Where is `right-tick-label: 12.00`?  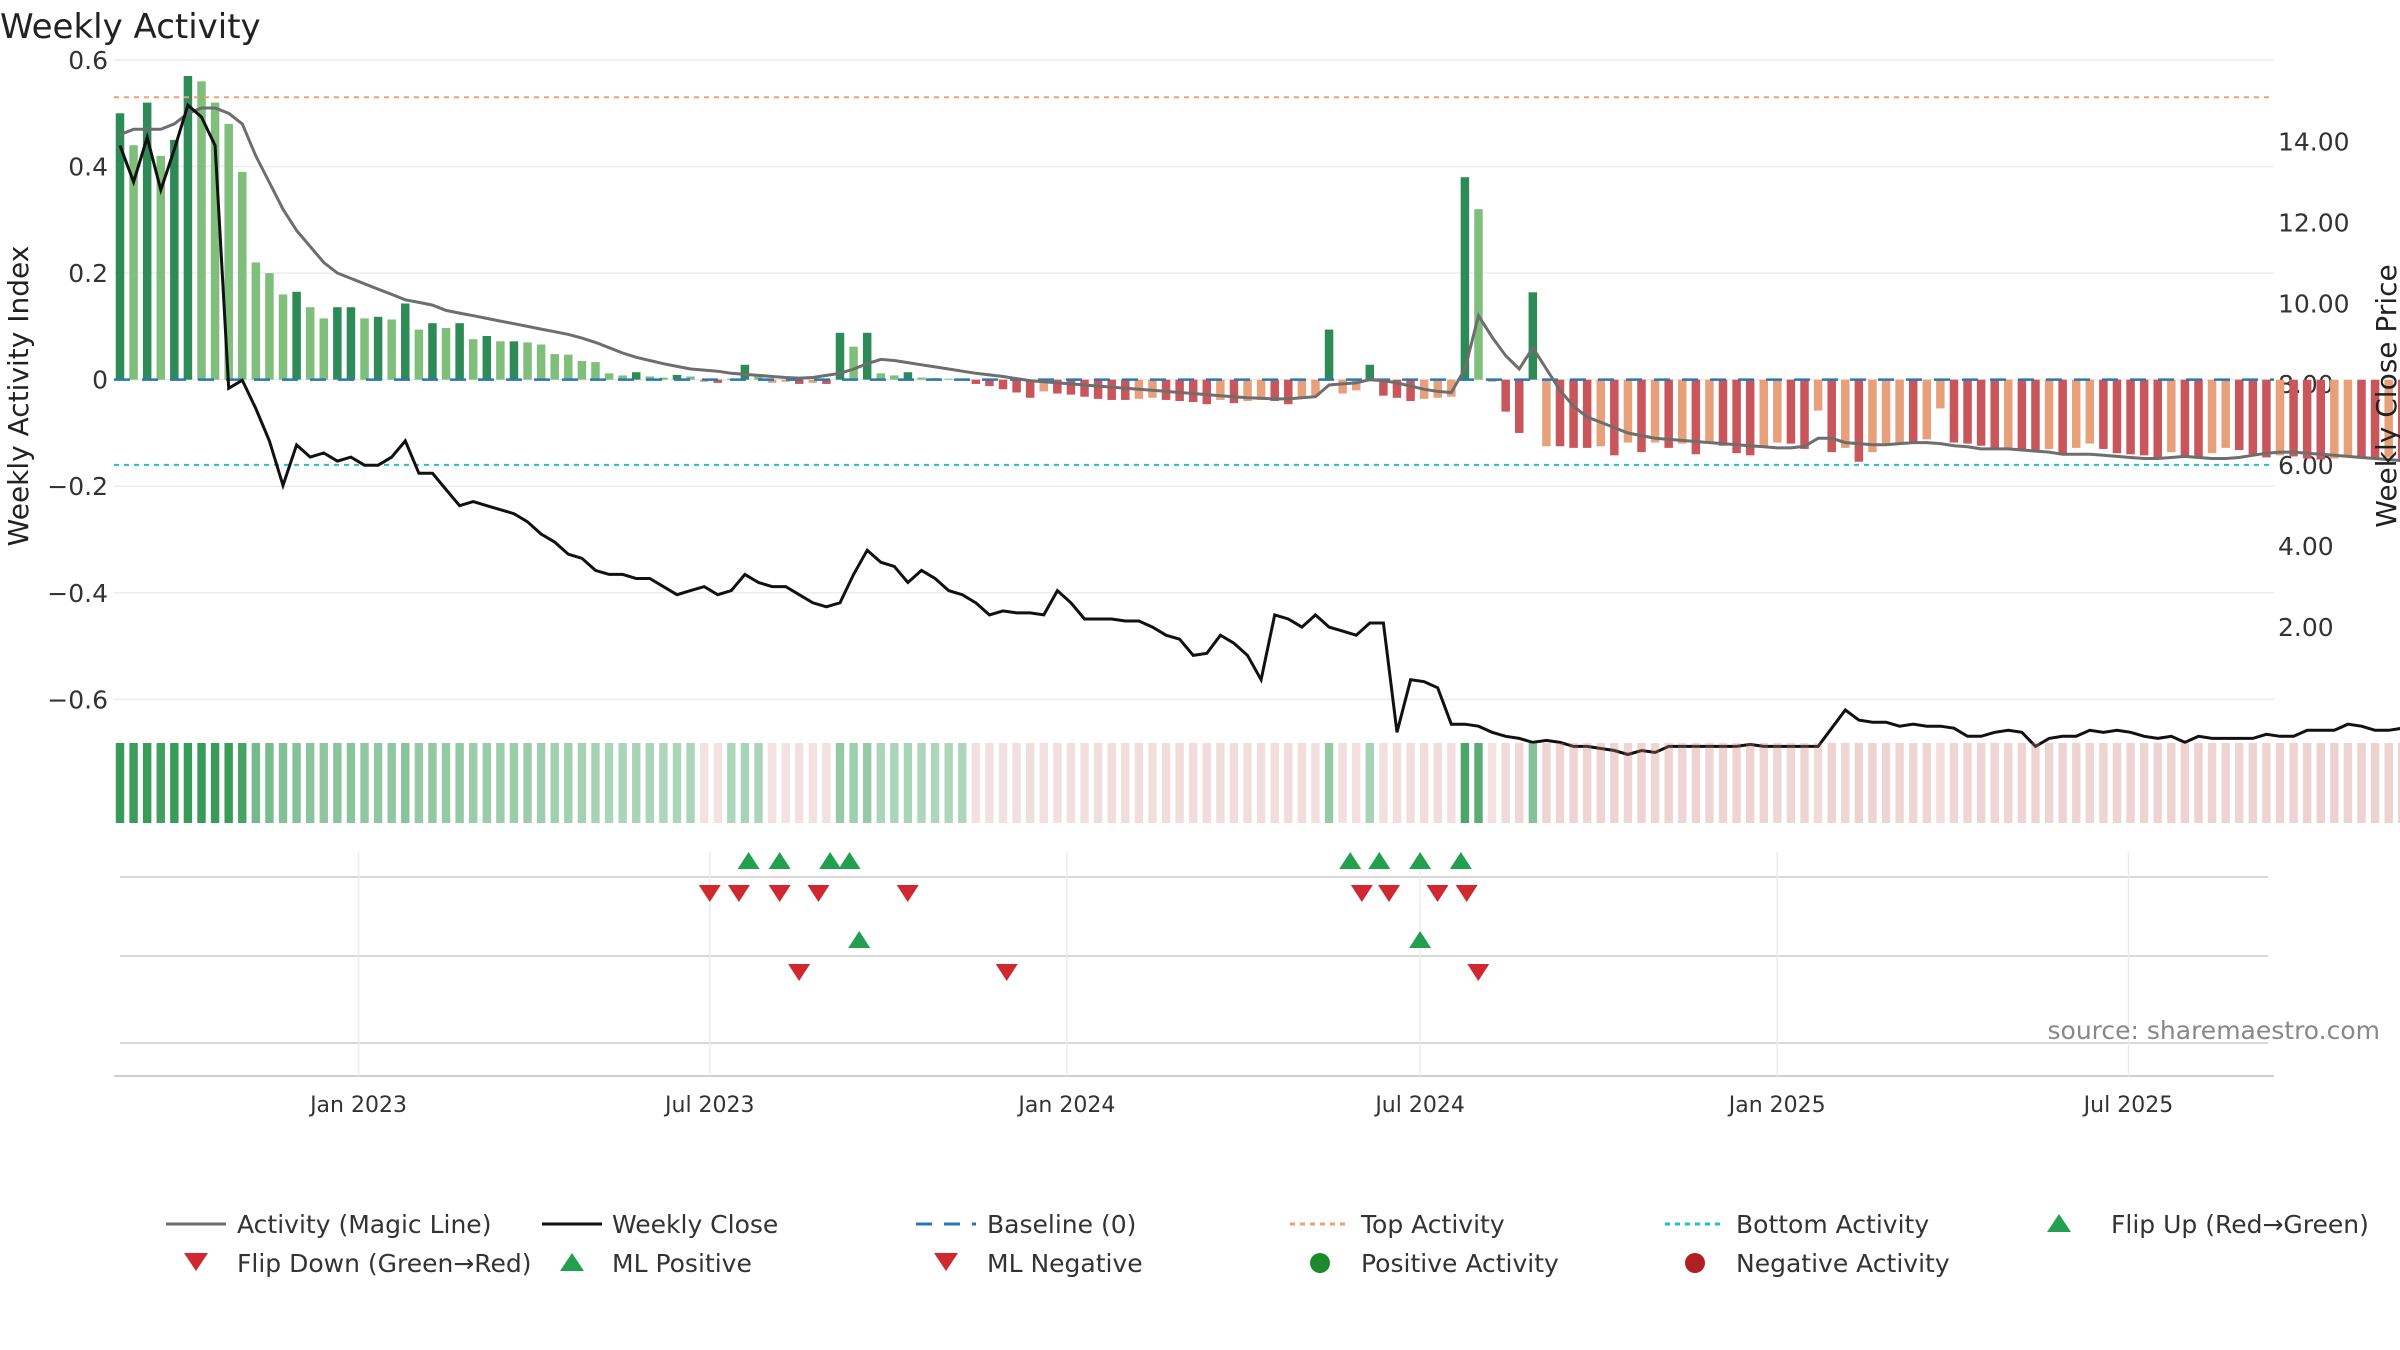
right-tick-label: 12.00 is located at coordinates (2314, 222).